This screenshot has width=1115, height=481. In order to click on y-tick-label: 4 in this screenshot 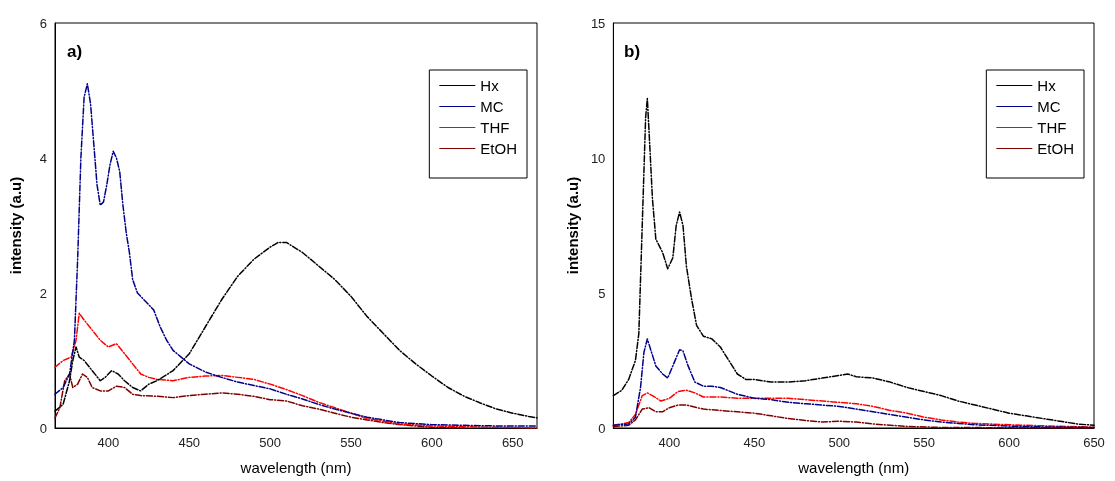, I will do `click(43, 158)`.